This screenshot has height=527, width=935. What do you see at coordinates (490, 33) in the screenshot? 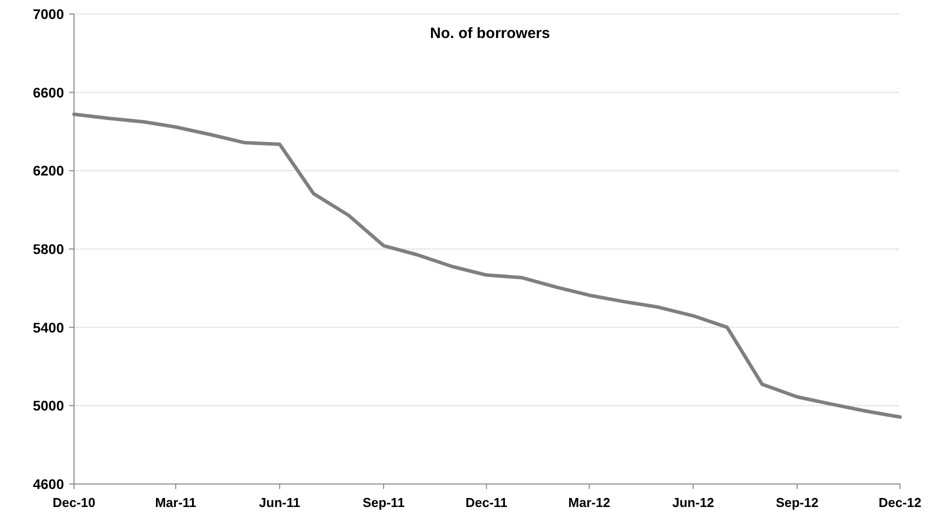
I see `text: No. of borrowers` at bounding box center [490, 33].